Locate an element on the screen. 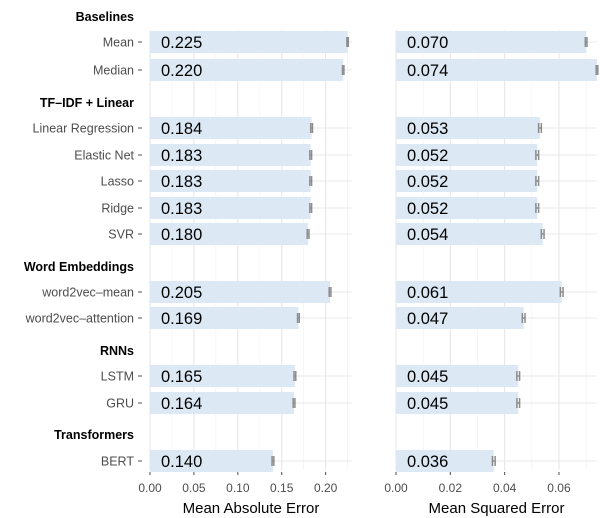 The height and width of the screenshot is (518, 600). value-label: 0.184 is located at coordinates (181, 129).